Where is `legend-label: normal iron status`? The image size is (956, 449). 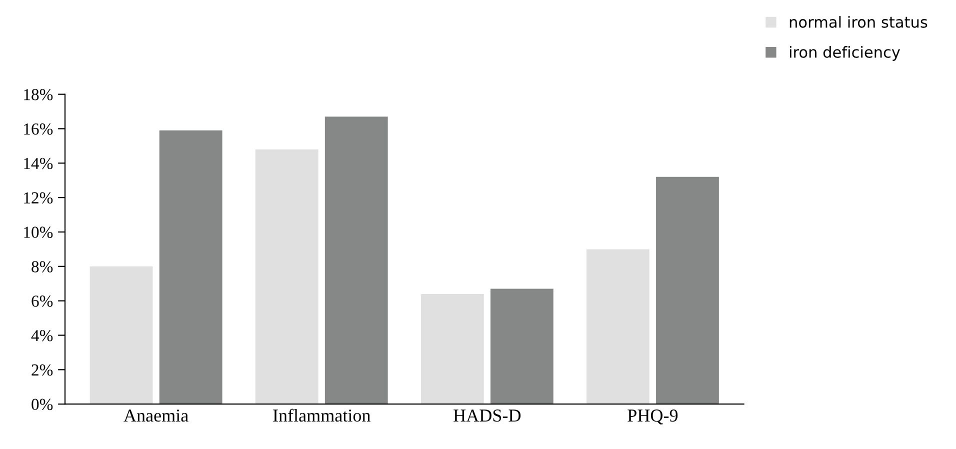
legend-label: normal iron status is located at coordinates (859, 22).